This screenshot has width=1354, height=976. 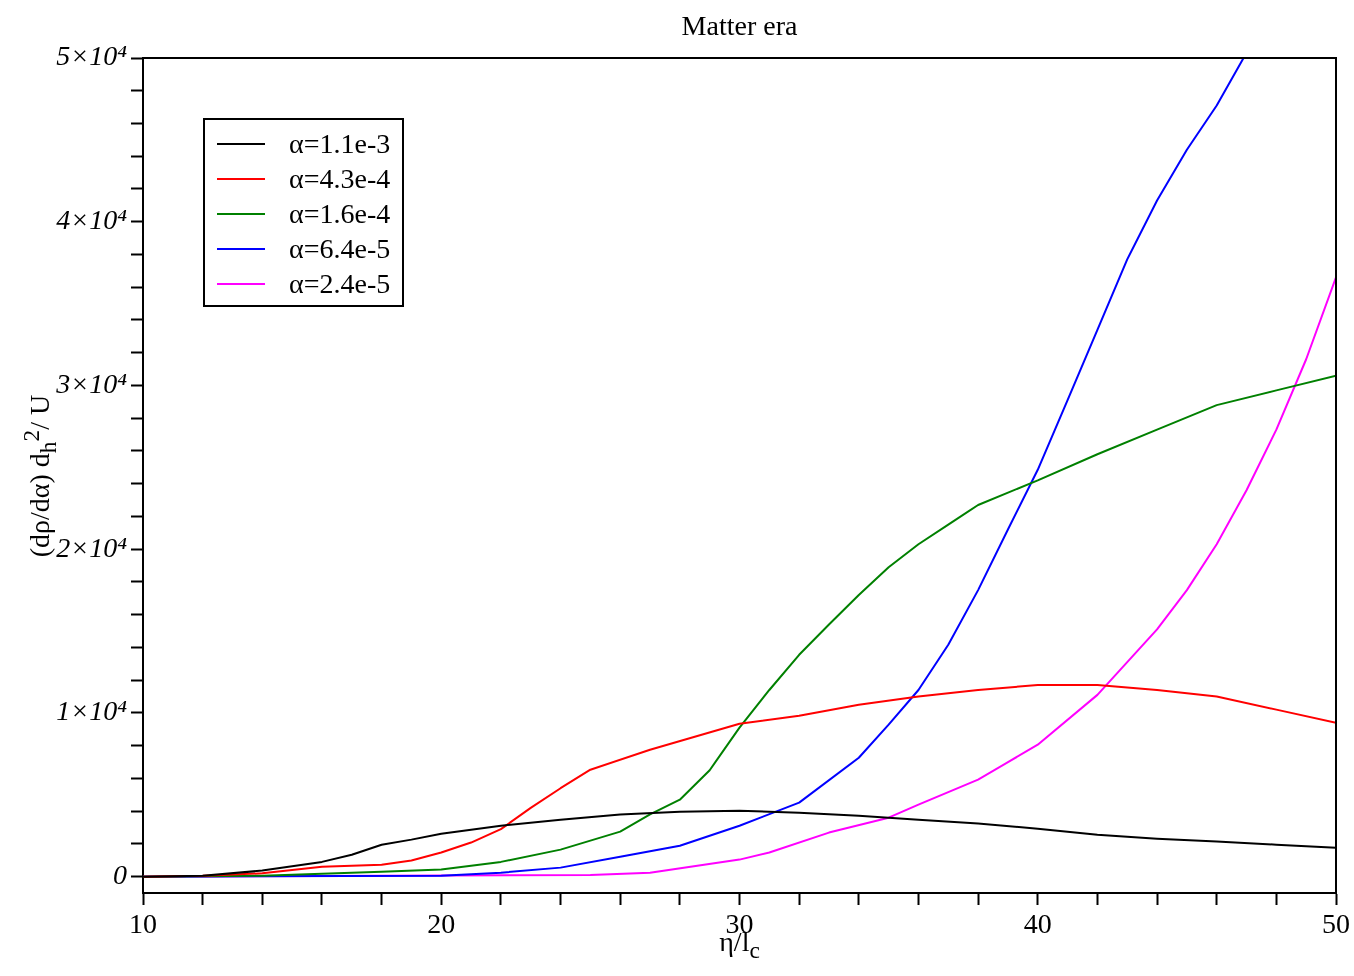 I want to click on x-tick-label: 40, so click(x=1037, y=924).